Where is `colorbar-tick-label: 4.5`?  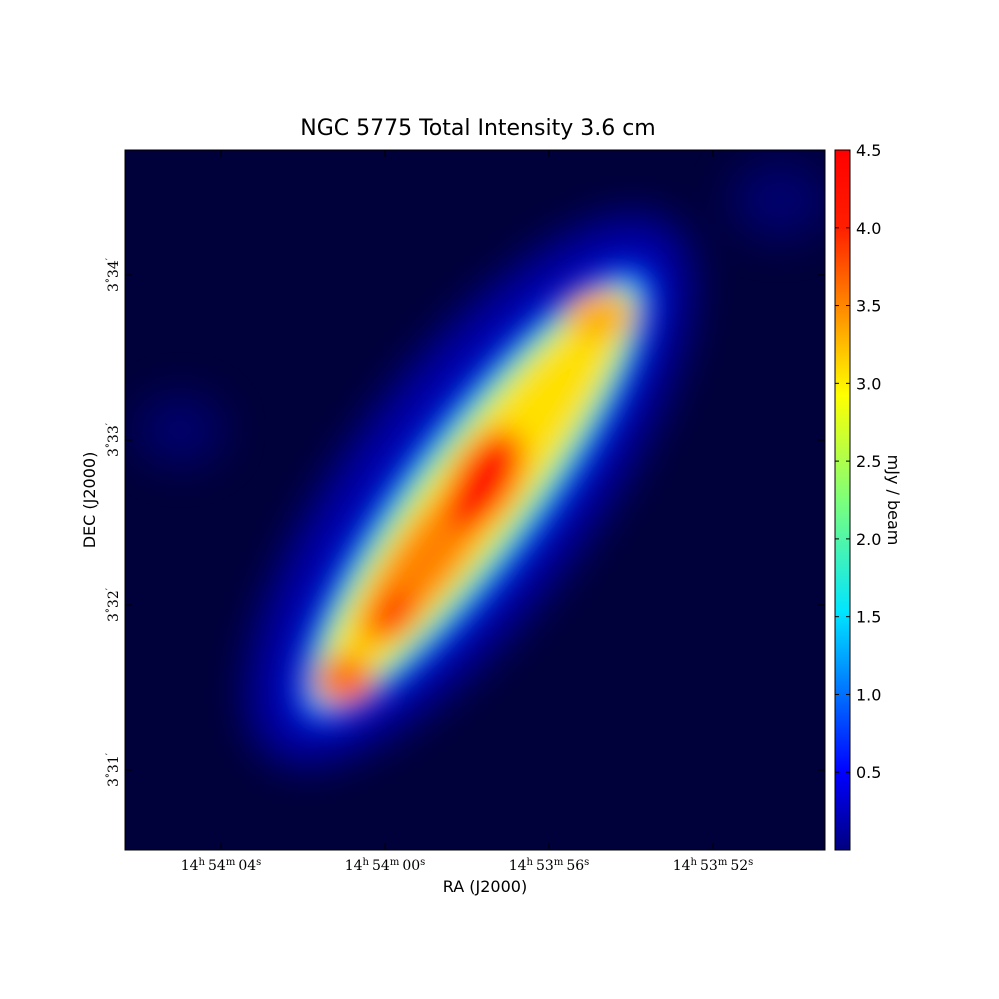
colorbar-tick-label: 4.5 is located at coordinates (868, 150).